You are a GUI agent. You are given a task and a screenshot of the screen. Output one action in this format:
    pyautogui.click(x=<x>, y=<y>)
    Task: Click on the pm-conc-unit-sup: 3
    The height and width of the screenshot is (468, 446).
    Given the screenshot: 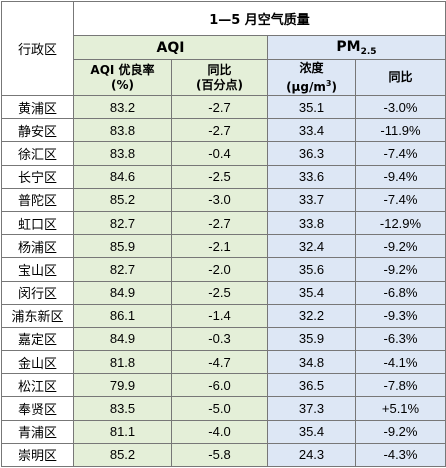 What is the action you would take?
    pyautogui.click(x=328, y=83)
    